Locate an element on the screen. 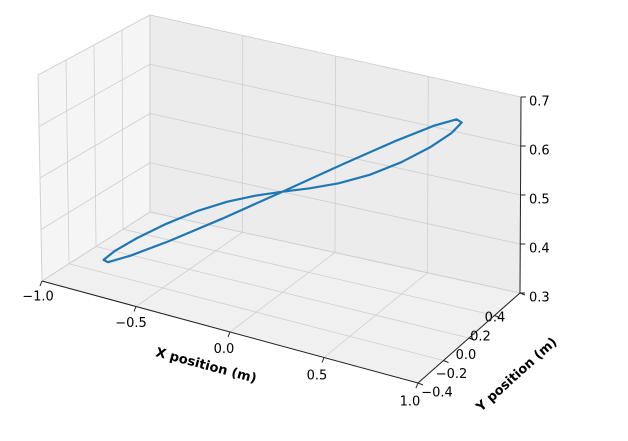 The height and width of the screenshot is (441, 628). z-tick-label: 0.7 is located at coordinates (539, 102).